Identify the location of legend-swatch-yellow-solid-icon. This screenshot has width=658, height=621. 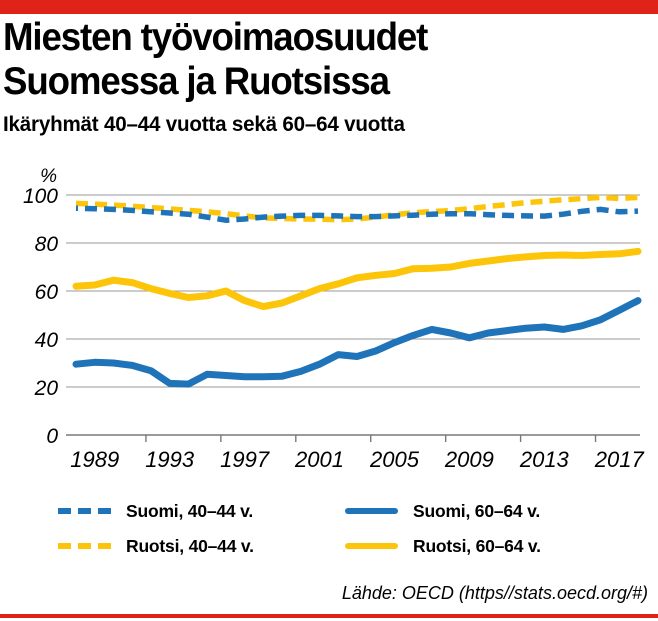
(371, 546).